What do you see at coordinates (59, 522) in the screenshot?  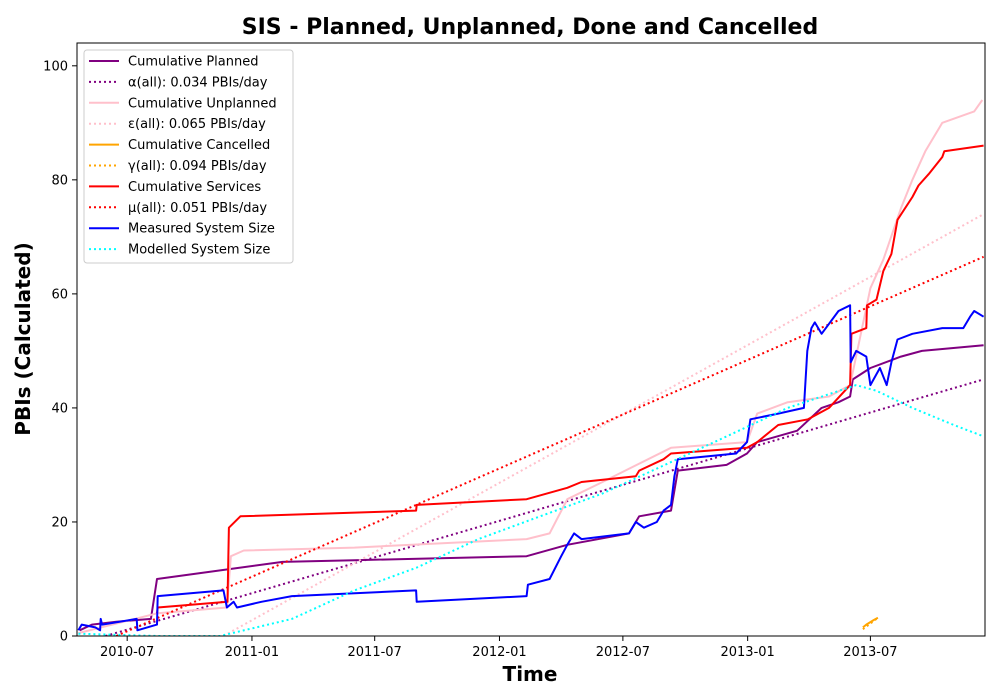 I see `y-tick-label: 20` at bounding box center [59, 522].